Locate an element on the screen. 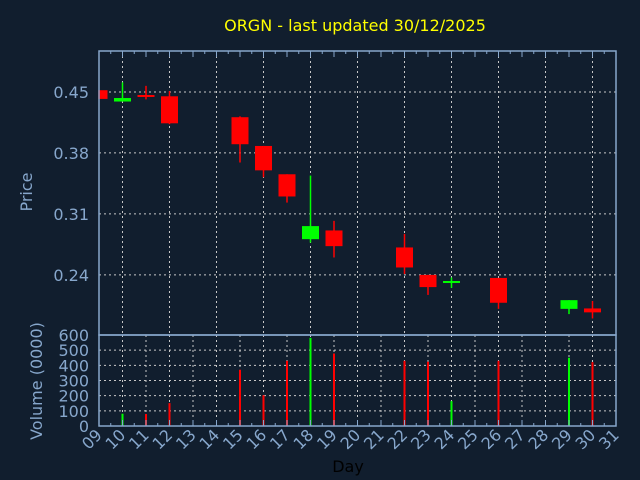 The width and height of the screenshot is (640, 480). volume-tick-label: 0 is located at coordinates (84, 426).